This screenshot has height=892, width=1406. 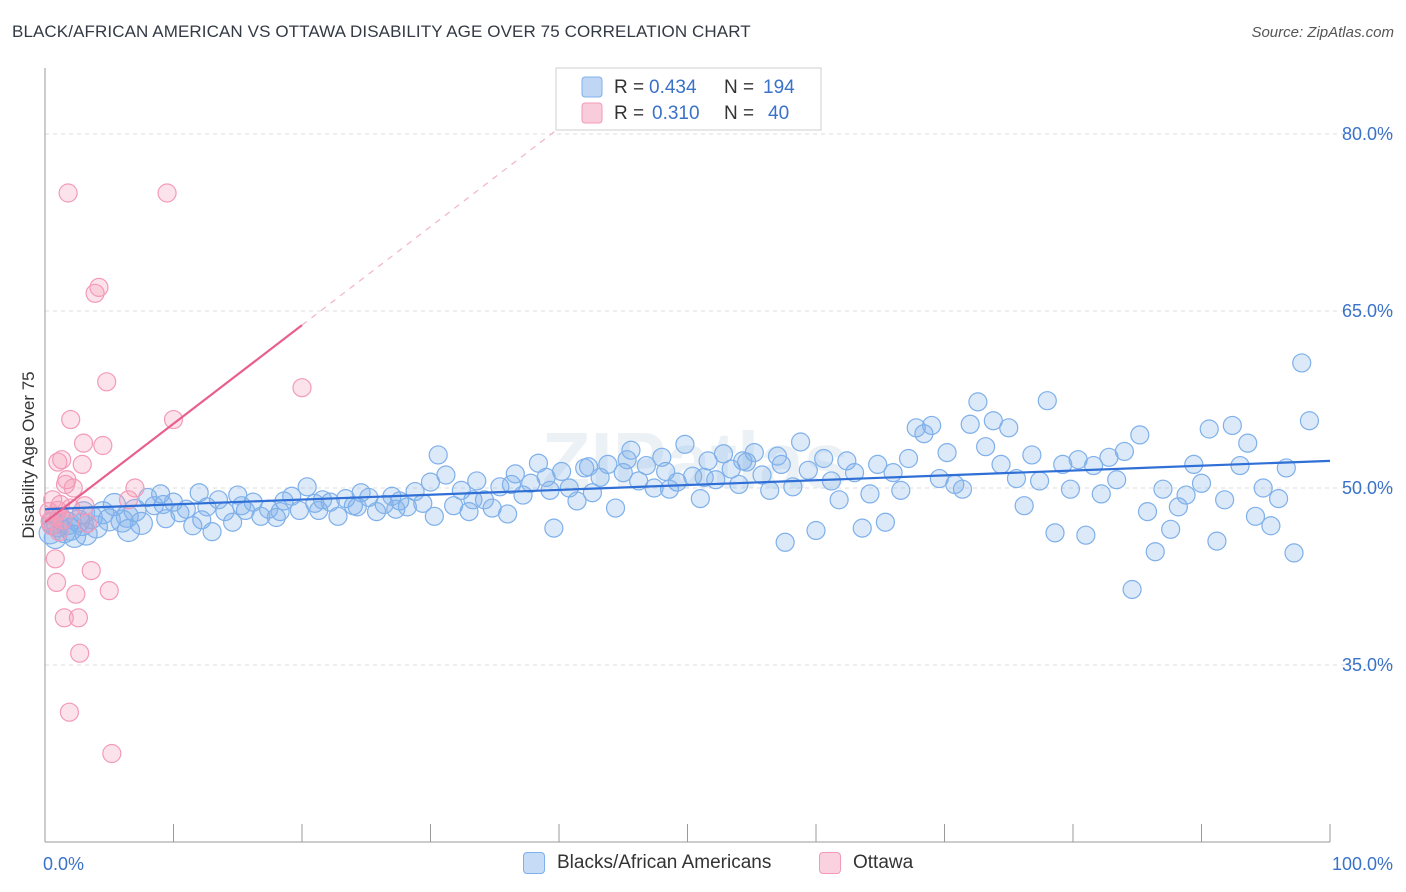 What do you see at coordinates (592, 113) in the screenshot?
I see `legend-swatch-ottawa` at bounding box center [592, 113].